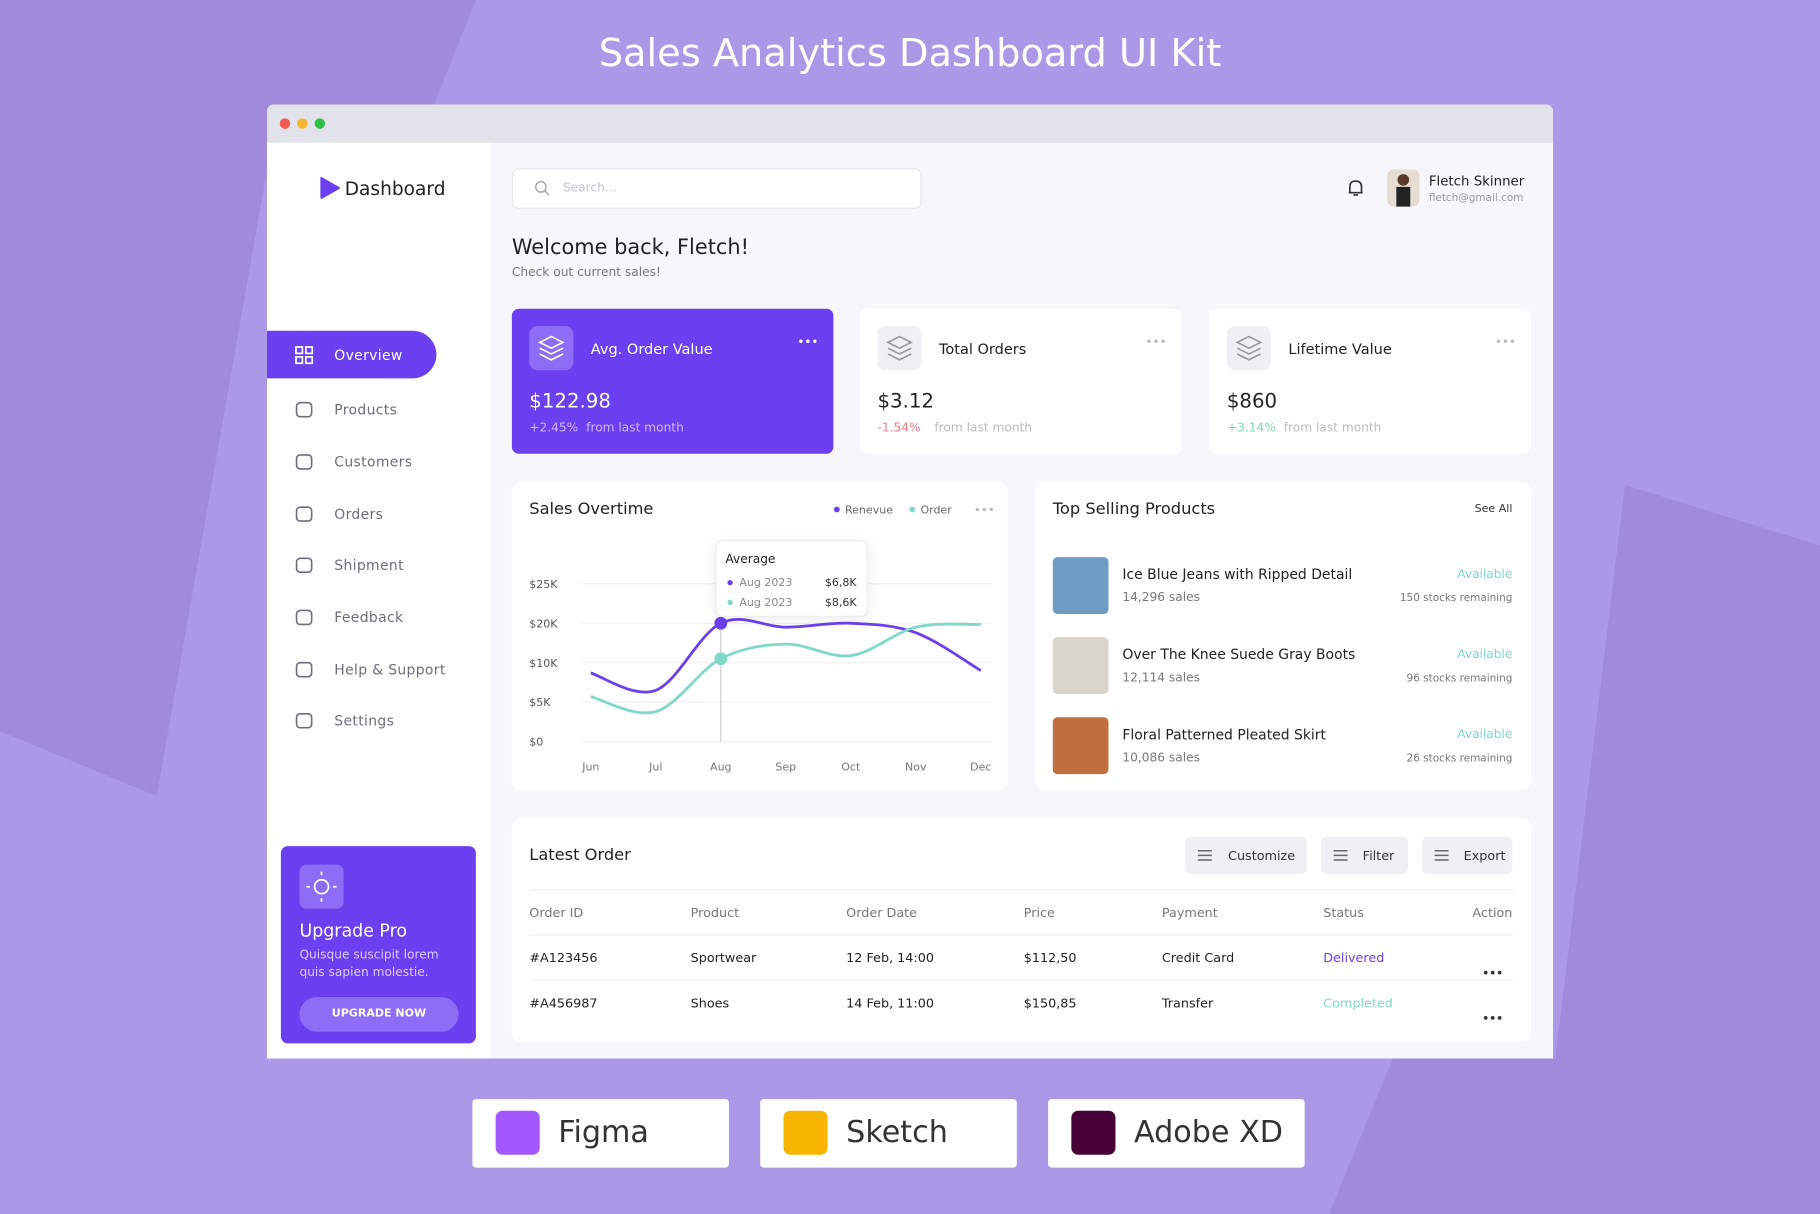 The image size is (1820, 1214). Describe the element at coordinates (1161, 597) in the screenshot. I see `product-sales: 14,296 sales` at that location.